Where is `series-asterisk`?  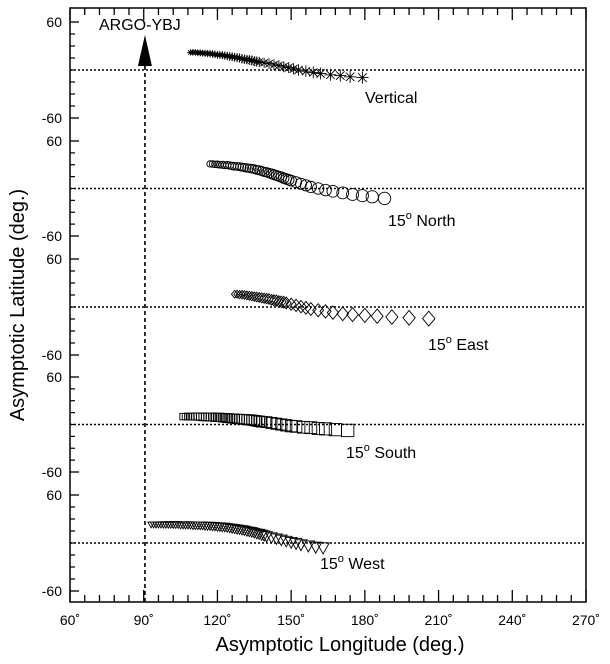
series-asterisk is located at coordinates (278, 66).